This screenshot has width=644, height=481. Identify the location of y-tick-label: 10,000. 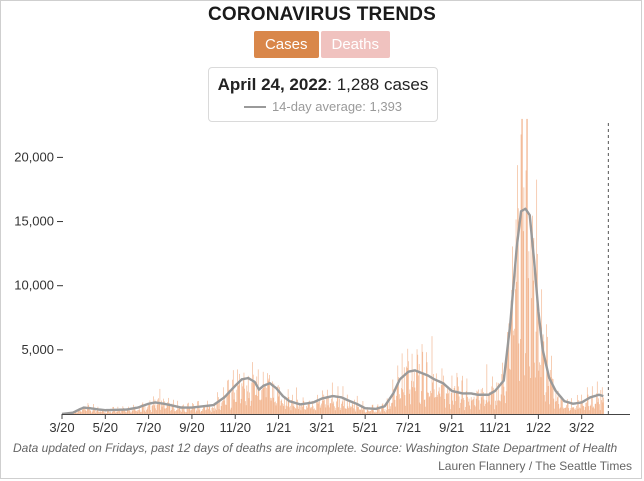
(34, 285).